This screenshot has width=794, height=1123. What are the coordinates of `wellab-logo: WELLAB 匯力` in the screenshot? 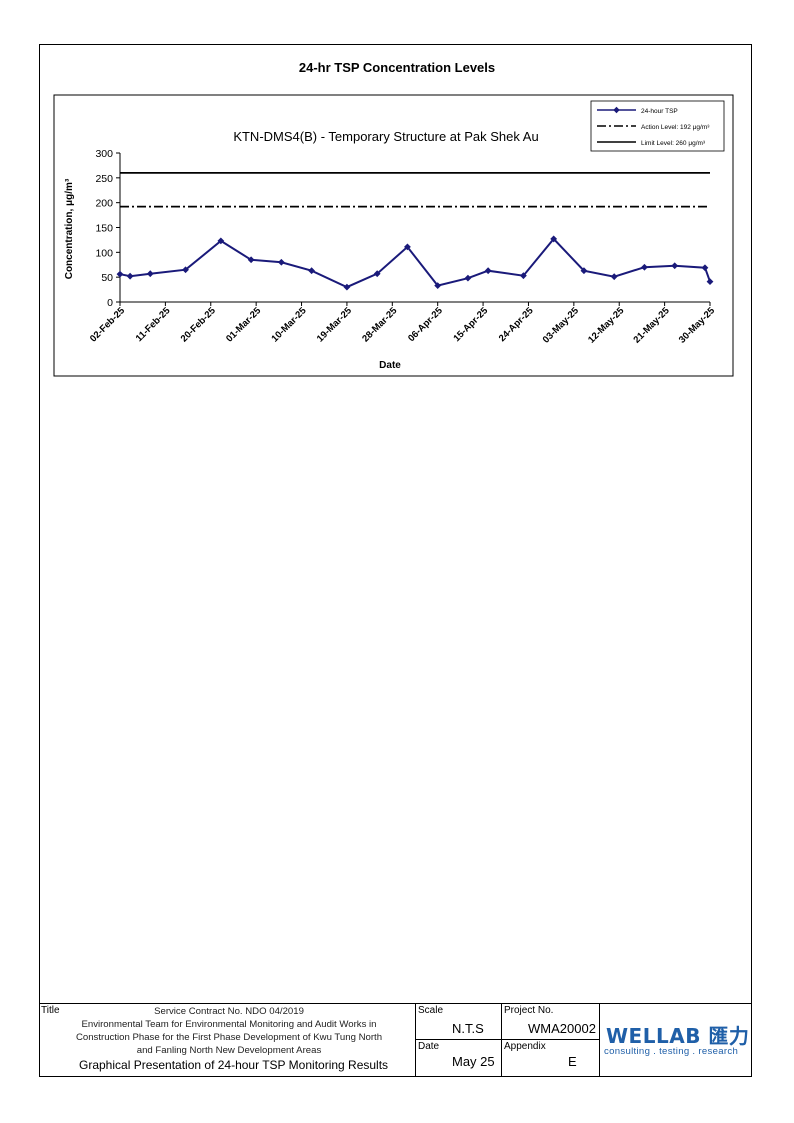 It's located at (678, 1036).